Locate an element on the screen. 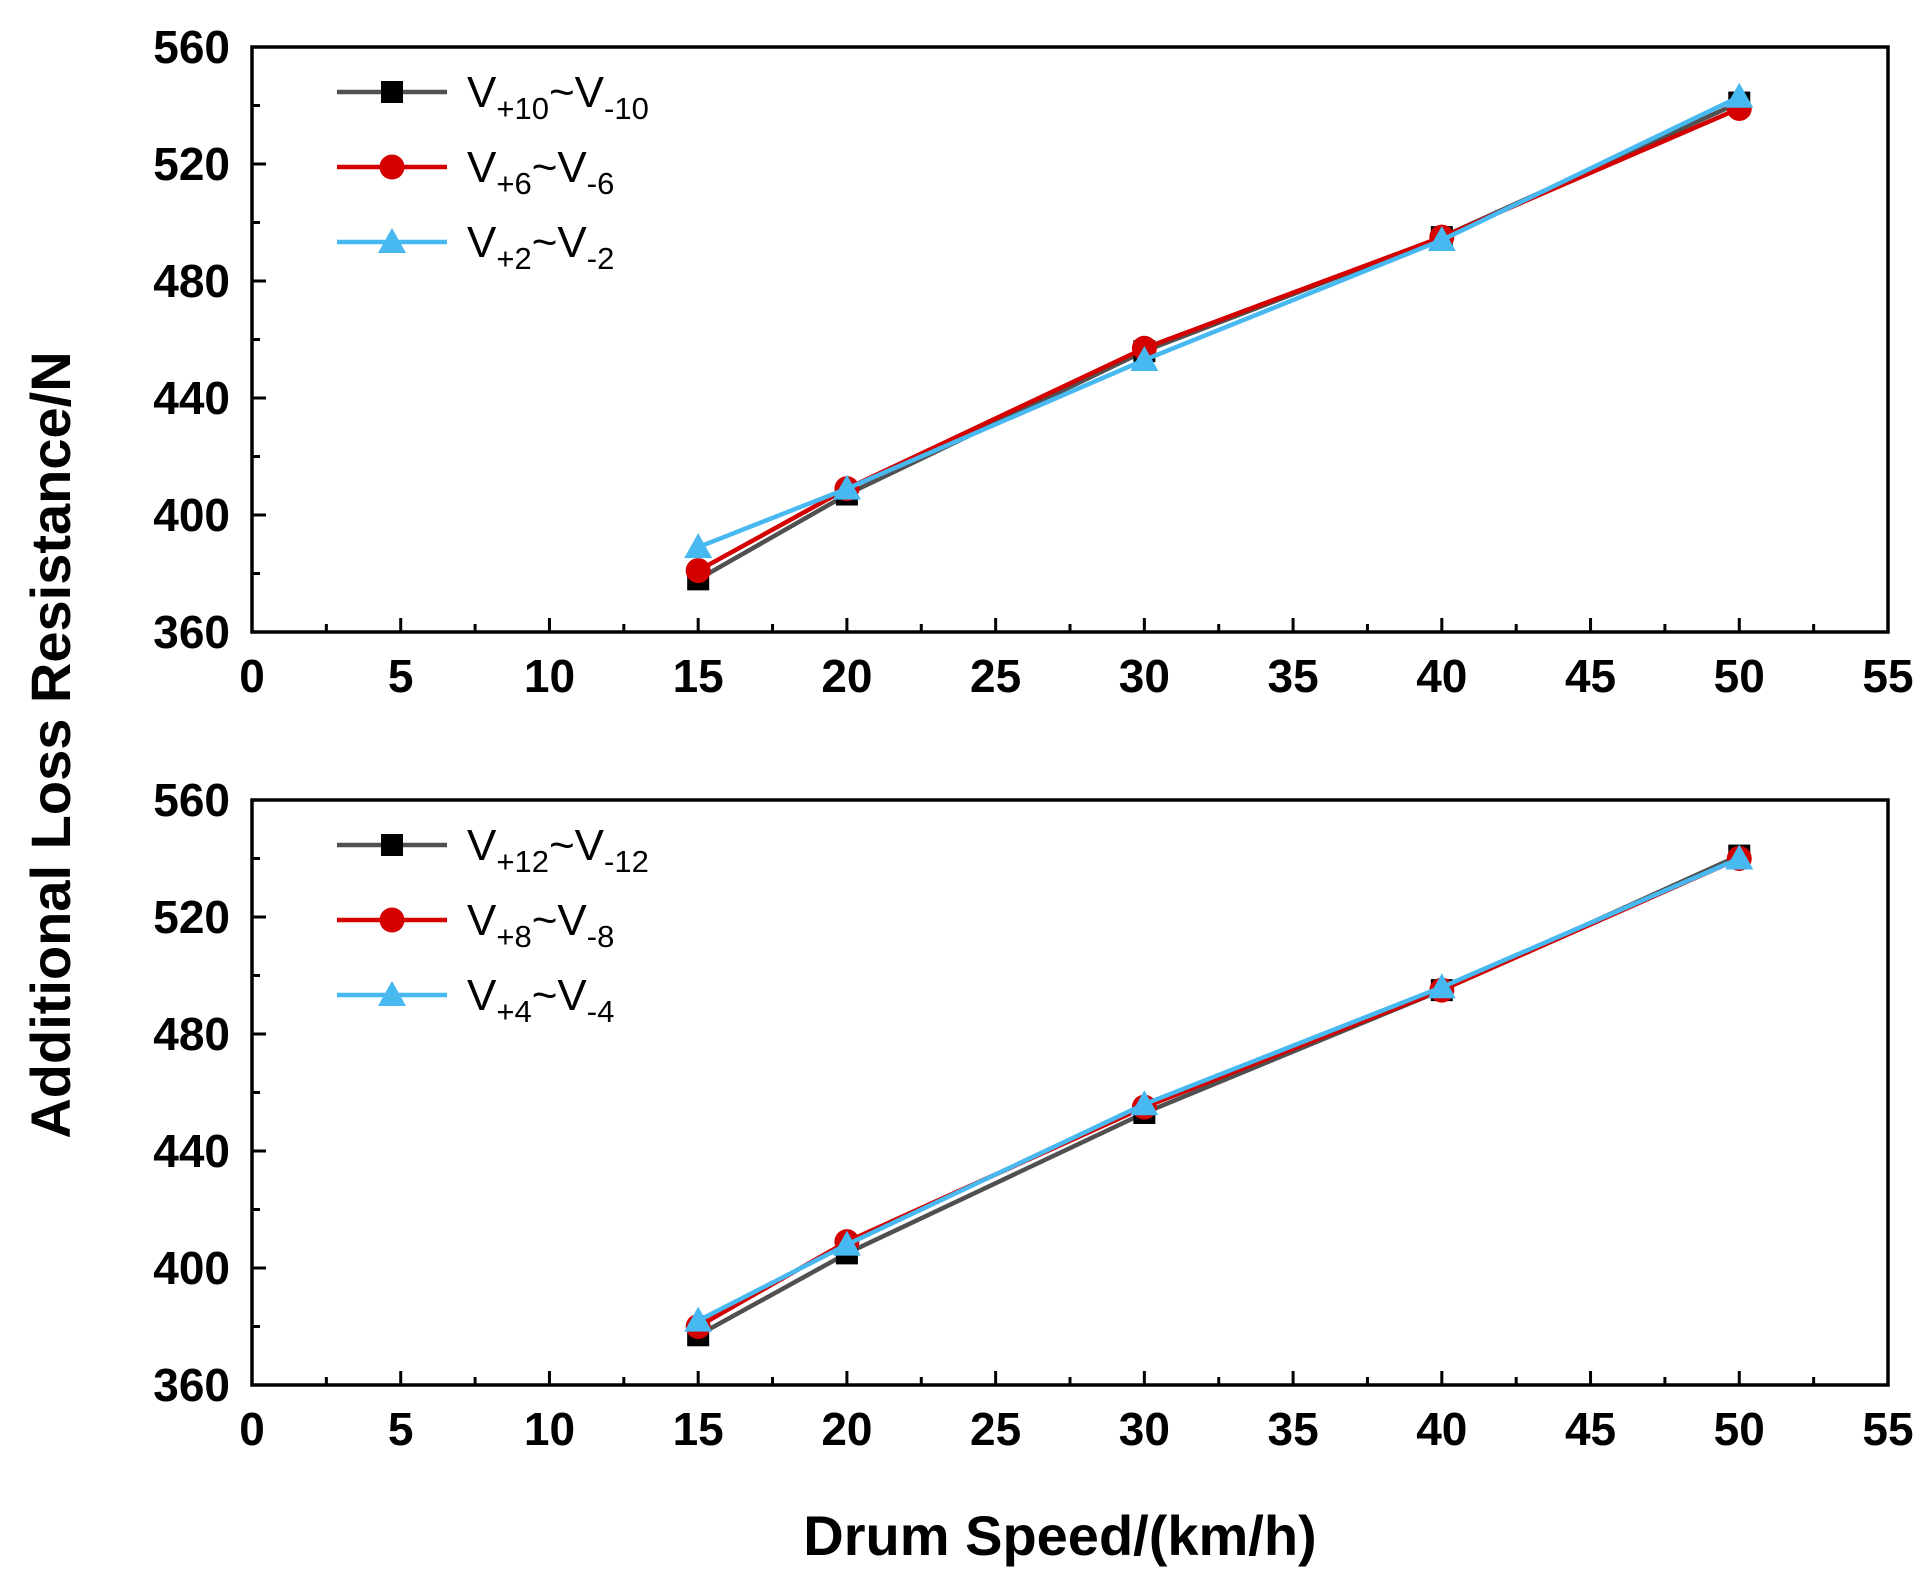  legend: V+10~V-10 V+6~V-6 V+2~V-2 is located at coordinates (493, 172).